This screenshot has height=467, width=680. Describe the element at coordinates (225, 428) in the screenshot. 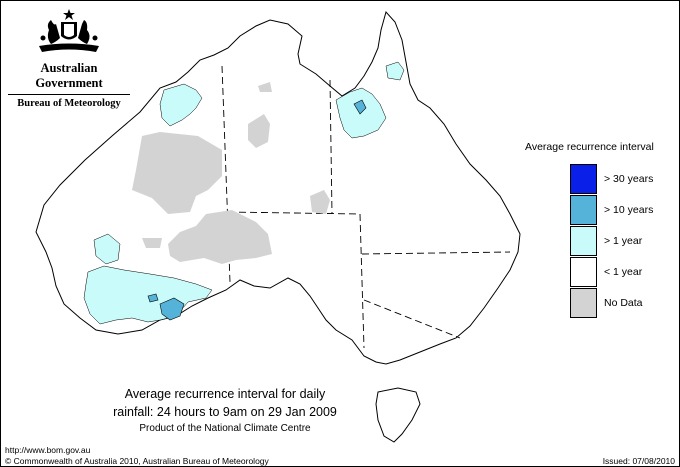

I see `map-caption-credit: Product of the National Climate Centre` at that location.